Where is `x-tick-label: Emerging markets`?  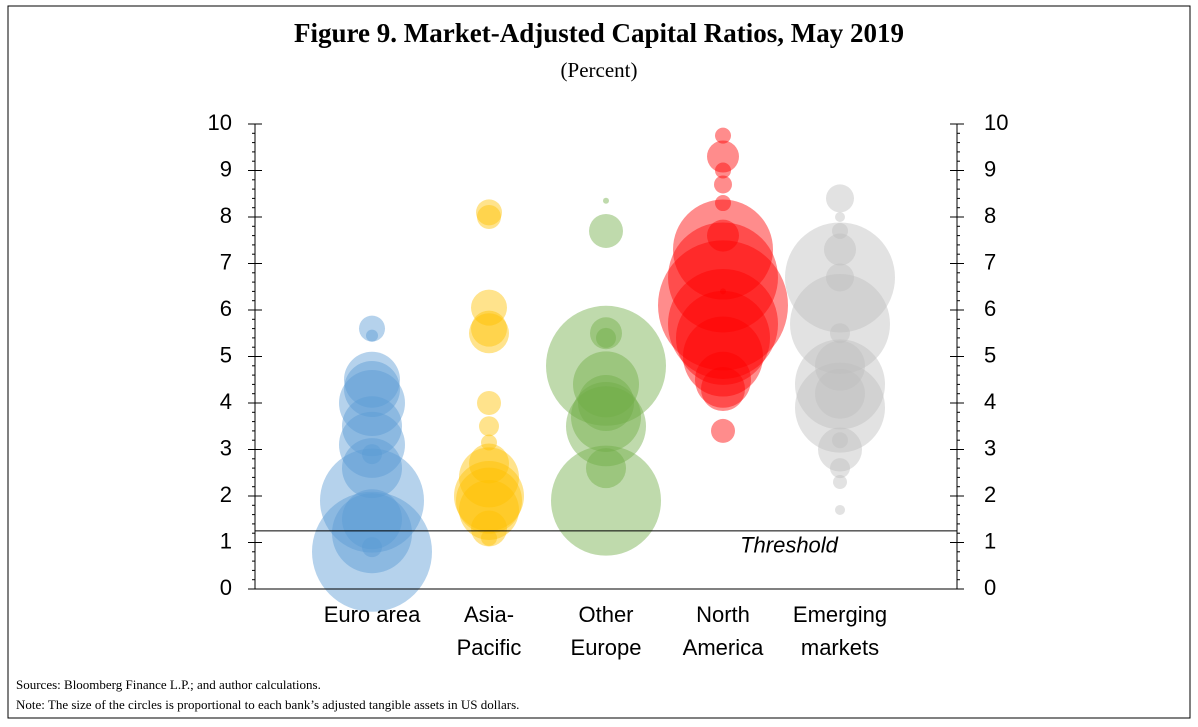
x-tick-label: Emerging markets is located at coordinates (840, 631).